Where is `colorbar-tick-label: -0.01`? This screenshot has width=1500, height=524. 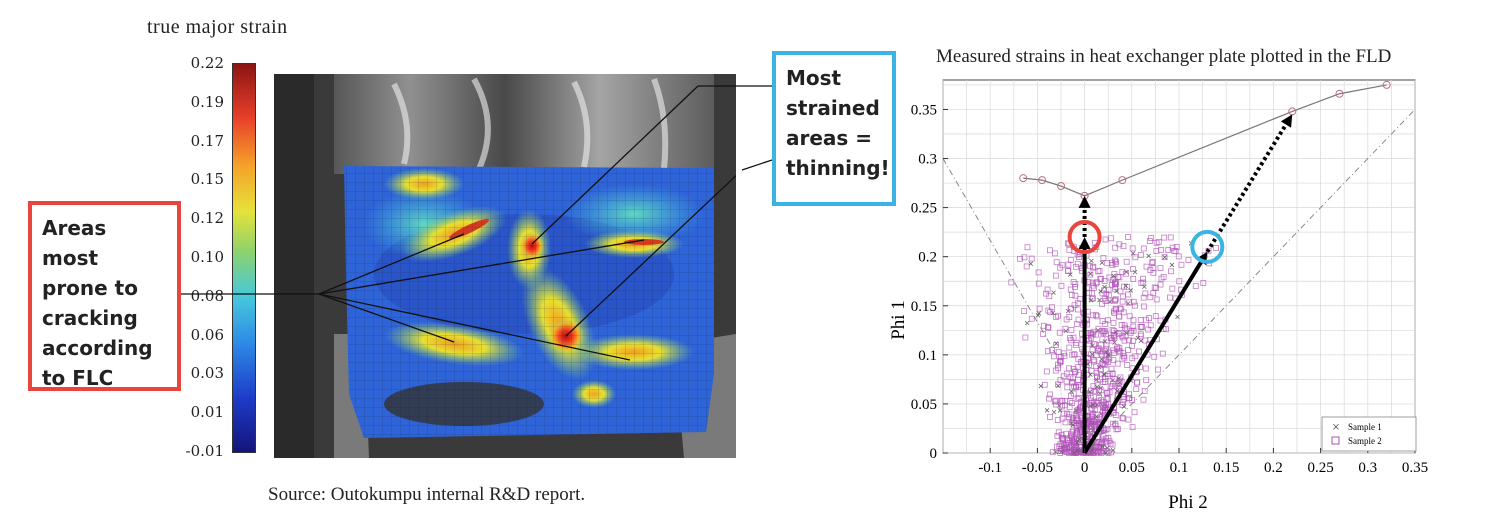 colorbar-tick-label: -0.01 is located at coordinates (204, 451).